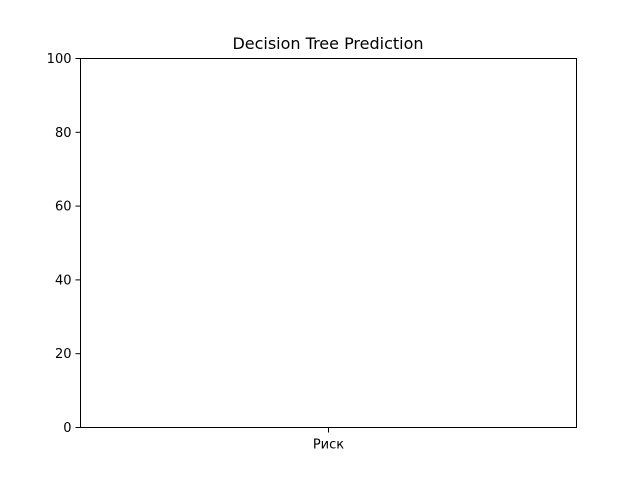  What do you see at coordinates (63, 280) in the screenshot?
I see `y-tick-label: 40` at bounding box center [63, 280].